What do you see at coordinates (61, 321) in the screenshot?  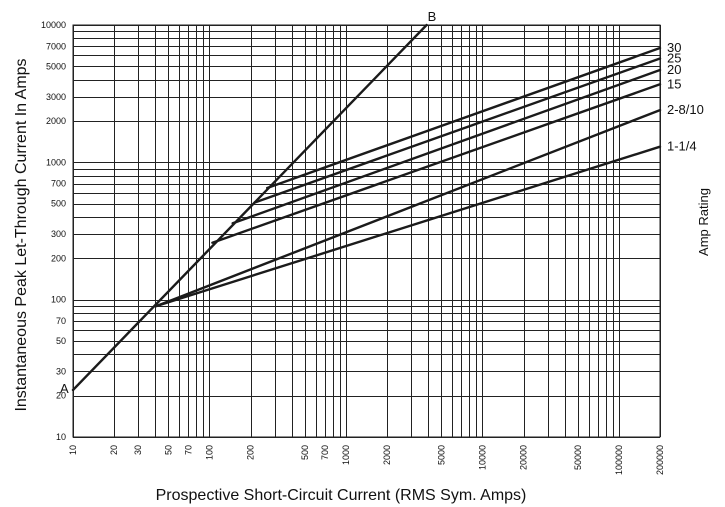 I see `y-tick-label: 70` at bounding box center [61, 321].